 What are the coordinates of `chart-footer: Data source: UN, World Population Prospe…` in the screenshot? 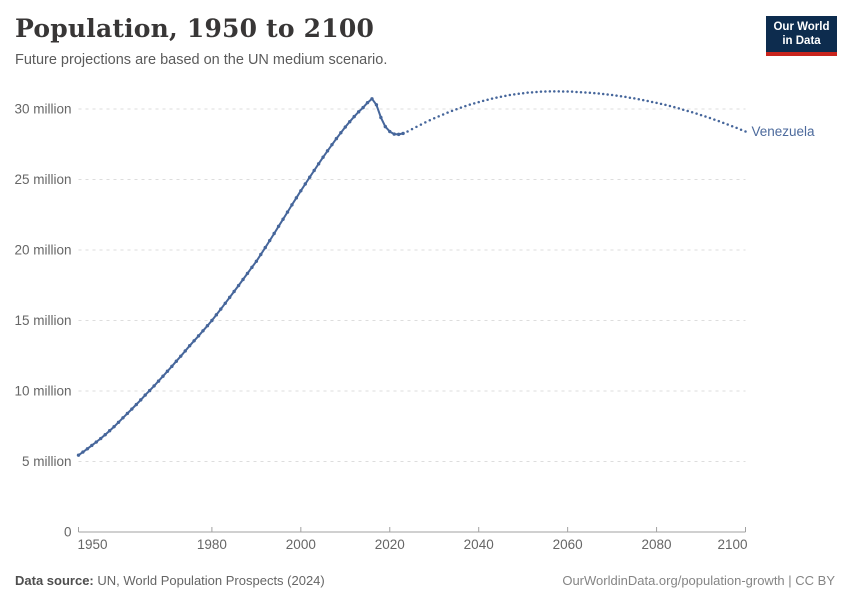 It's located at (425, 580).